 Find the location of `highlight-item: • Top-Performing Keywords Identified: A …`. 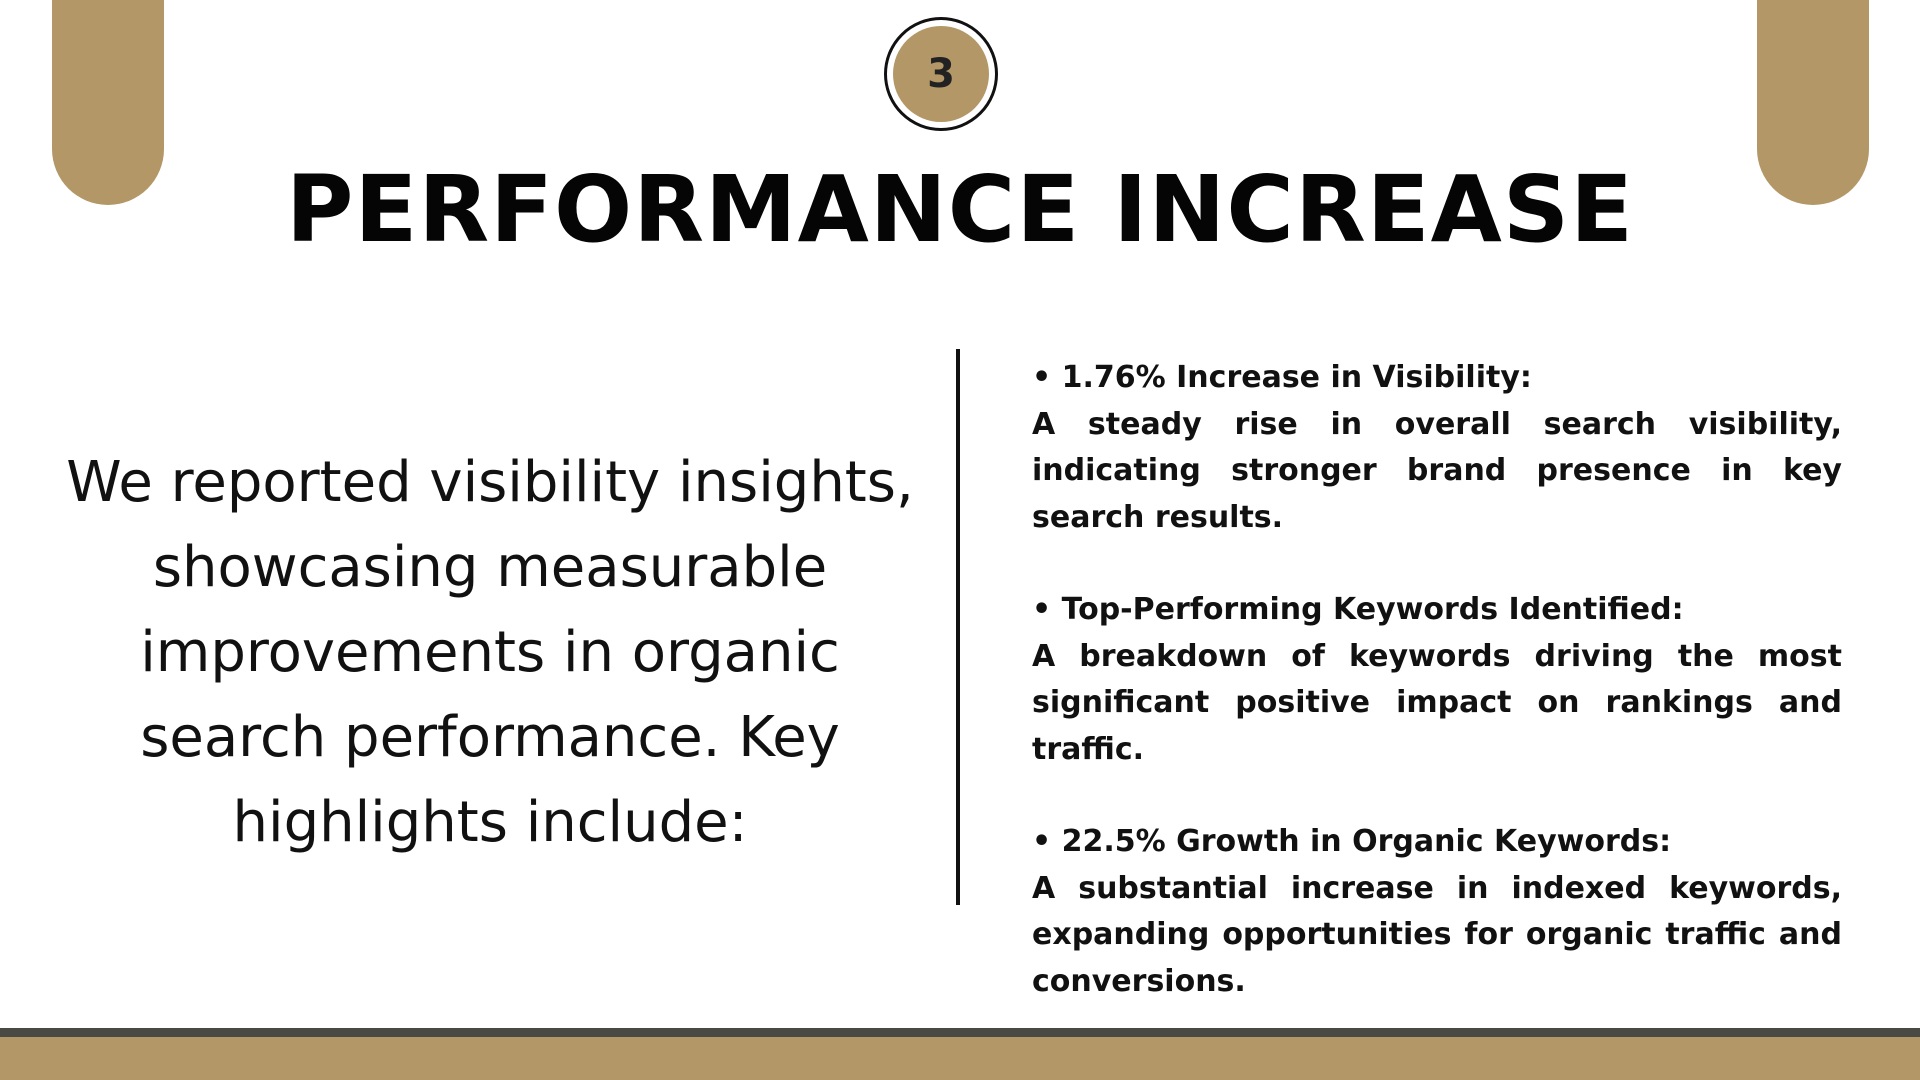

highlight-item: • Top-Performing Keywords Identified: A … is located at coordinates (1437, 680).